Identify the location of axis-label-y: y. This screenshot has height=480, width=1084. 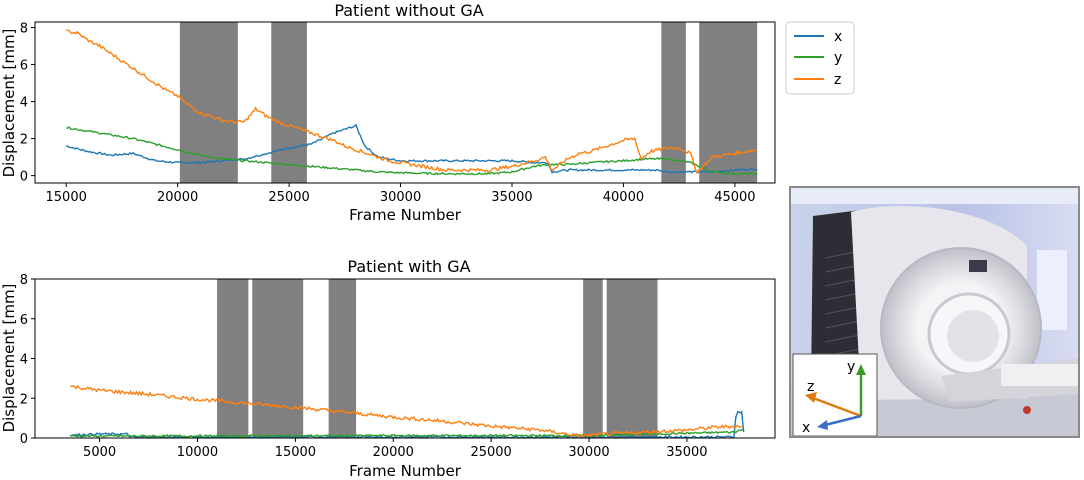
(851, 367).